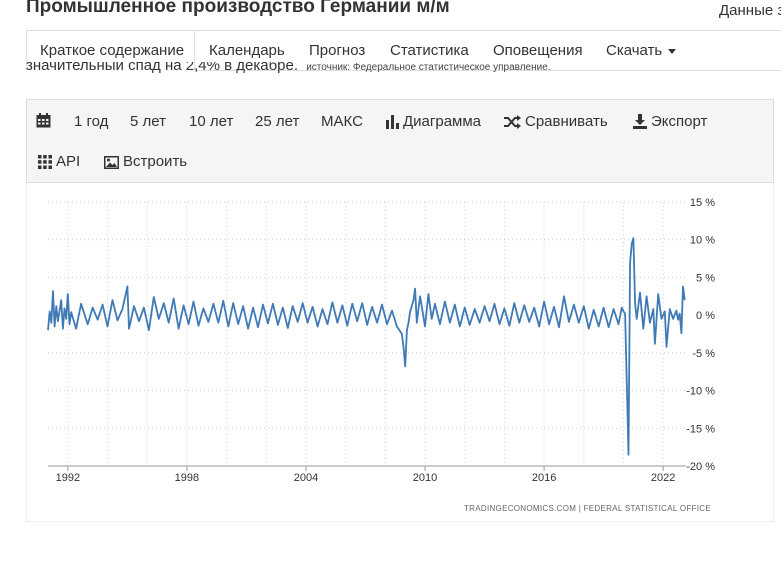  Describe the element at coordinates (679, 121) in the screenshot. I see `export-label: Экспорт` at that location.